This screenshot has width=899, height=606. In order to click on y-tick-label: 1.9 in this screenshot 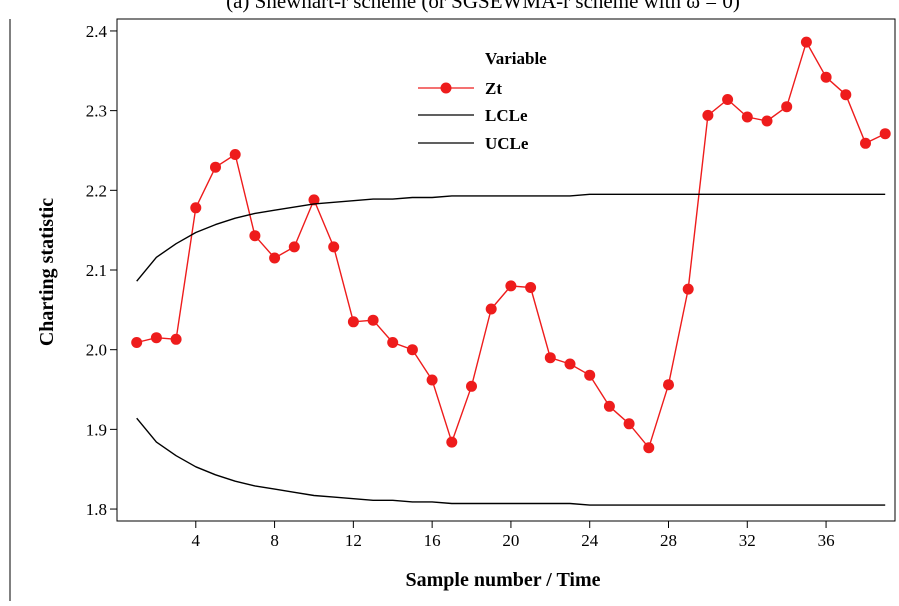, I will do `click(96, 429)`.